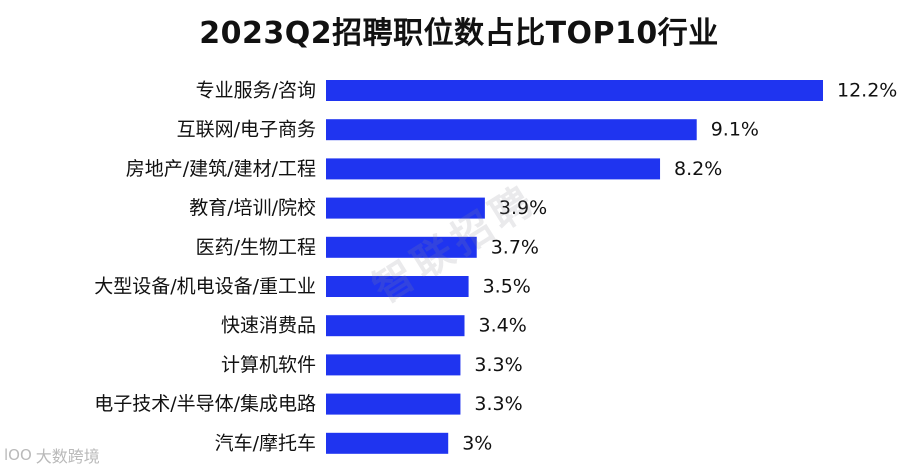 The width and height of the screenshot is (918, 471). Describe the element at coordinates (265, 443) in the screenshot. I see `category-label: 汽车/摩托车` at that location.